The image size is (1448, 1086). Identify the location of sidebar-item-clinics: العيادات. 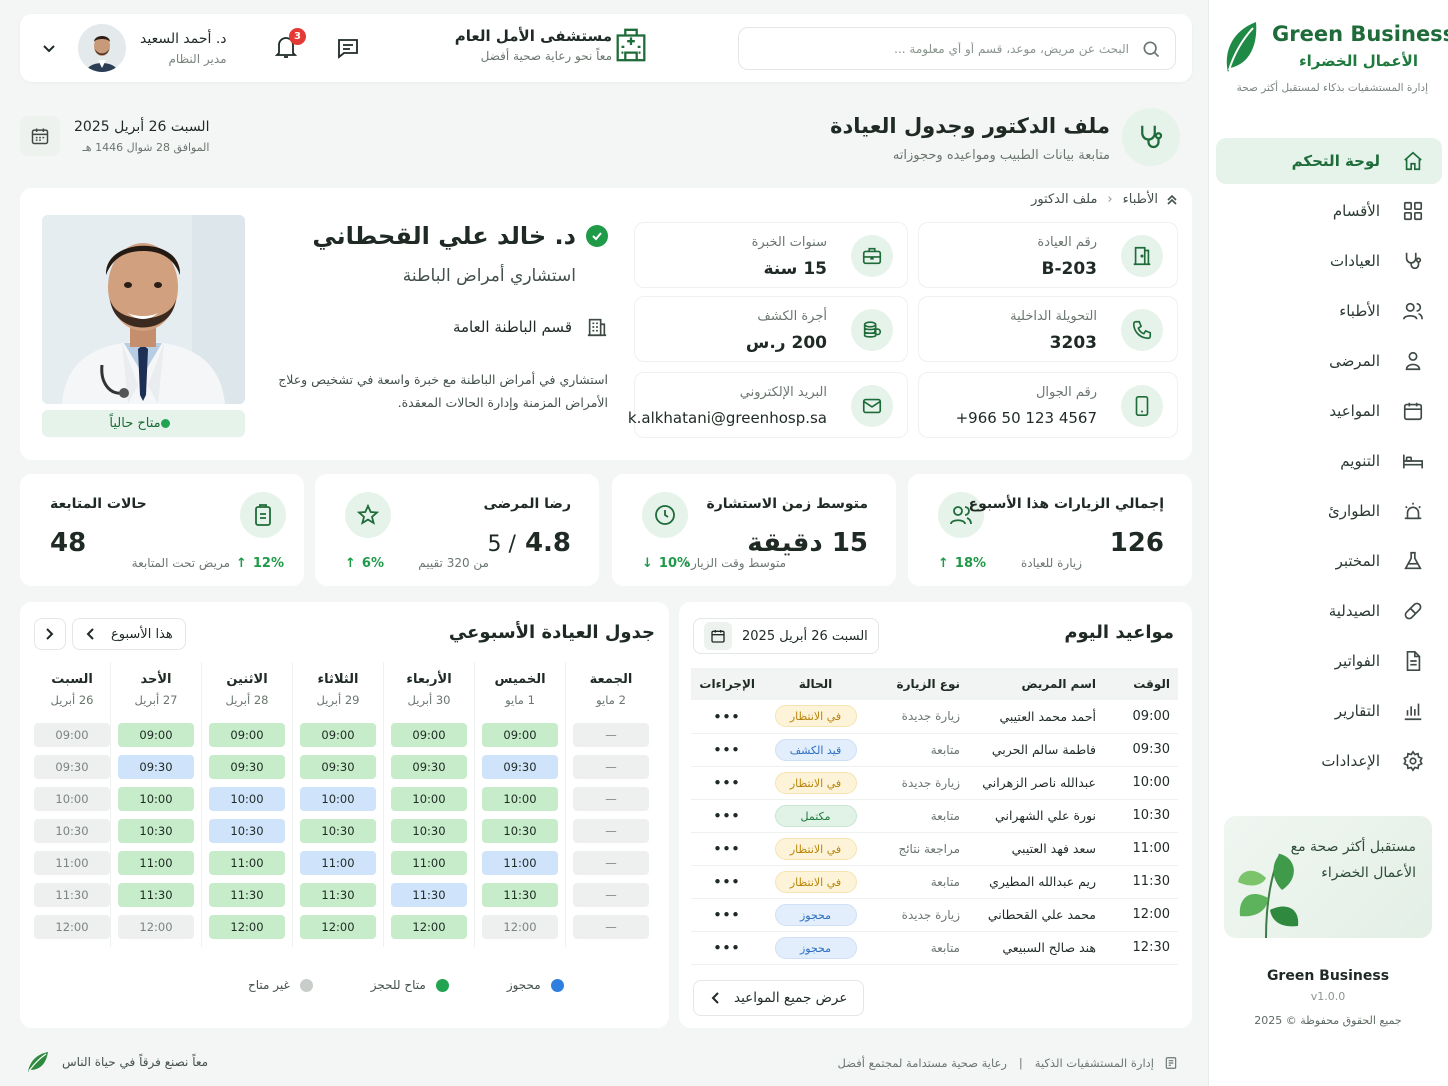
(1329, 261).